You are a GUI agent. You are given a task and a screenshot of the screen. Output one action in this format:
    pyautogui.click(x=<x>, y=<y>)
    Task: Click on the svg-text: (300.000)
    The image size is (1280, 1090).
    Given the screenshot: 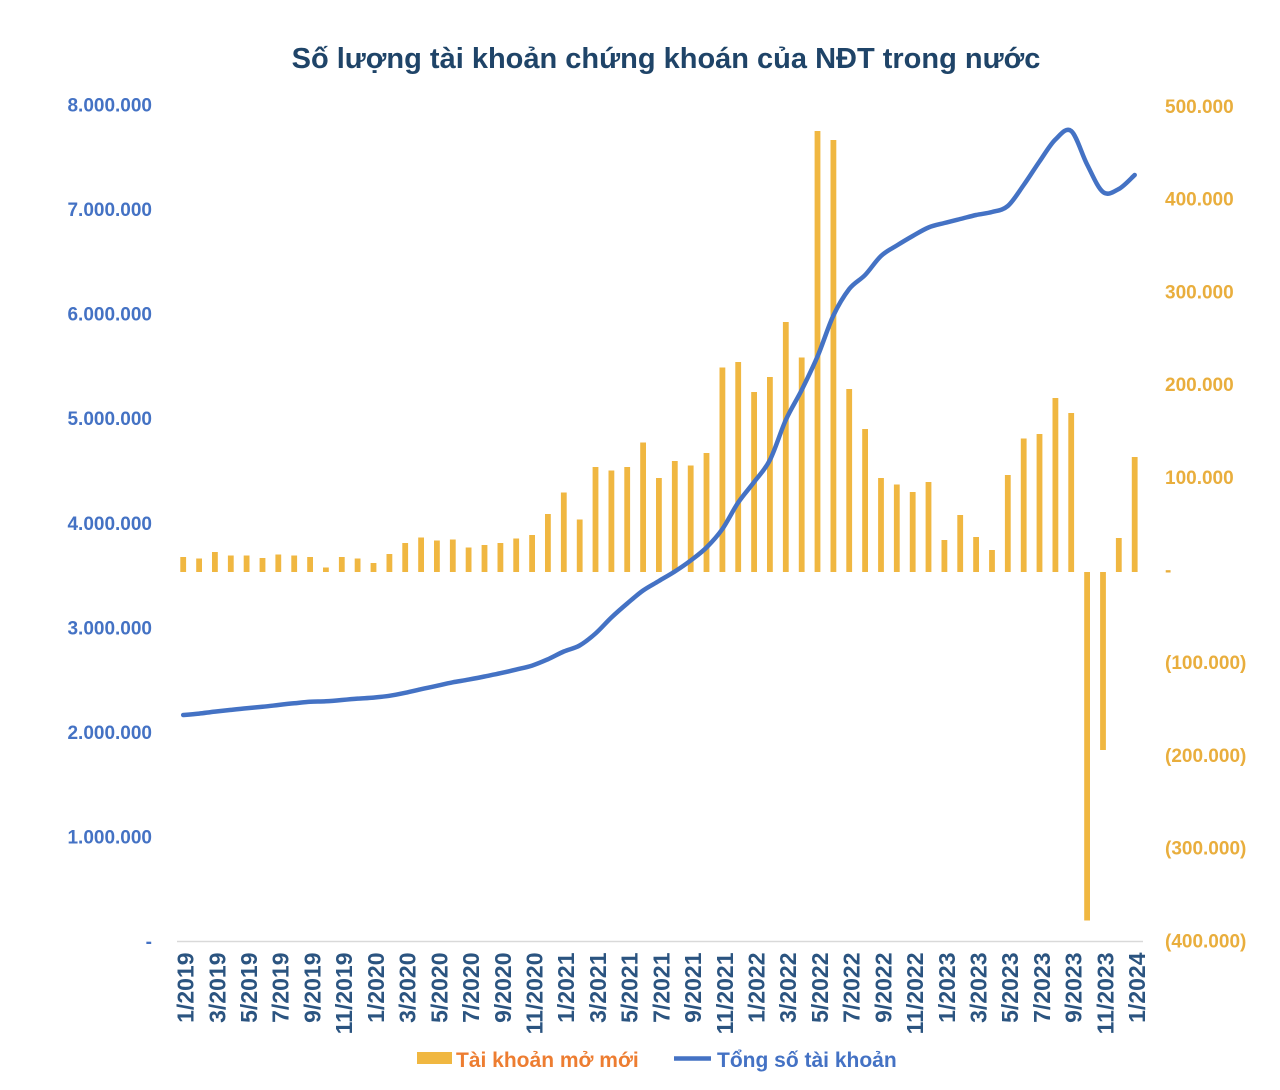 What is the action you would take?
    pyautogui.click(x=1205, y=849)
    